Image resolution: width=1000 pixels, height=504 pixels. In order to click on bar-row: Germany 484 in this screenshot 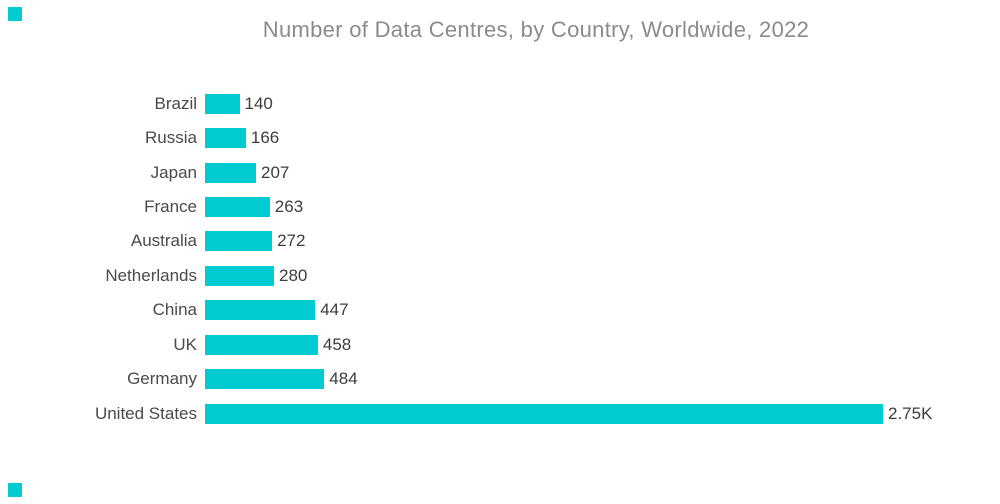, I will do `click(500, 379)`.